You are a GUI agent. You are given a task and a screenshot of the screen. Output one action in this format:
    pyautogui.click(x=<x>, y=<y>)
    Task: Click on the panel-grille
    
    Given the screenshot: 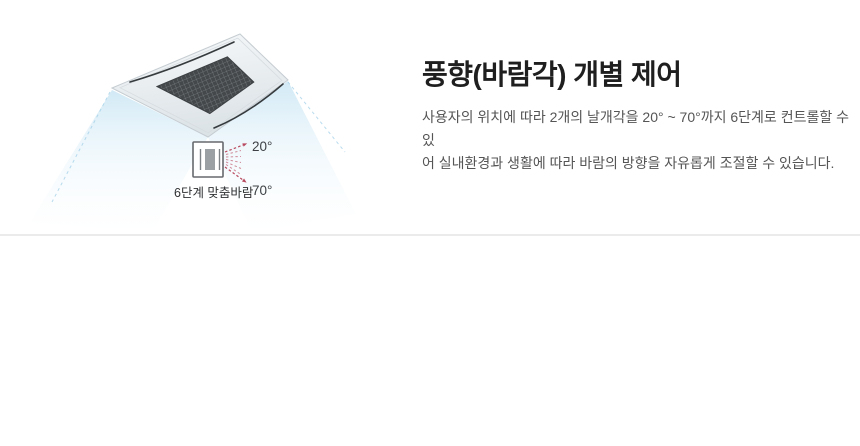 What is the action you would take?
    pyautogui.click(x=205, y=85)
    